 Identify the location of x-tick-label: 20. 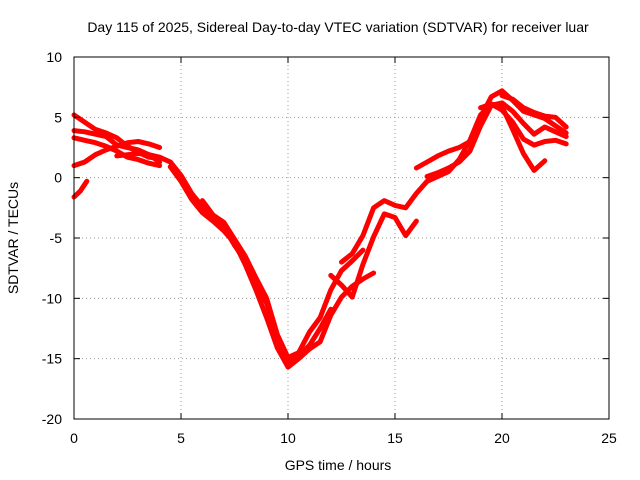
(502, 438).